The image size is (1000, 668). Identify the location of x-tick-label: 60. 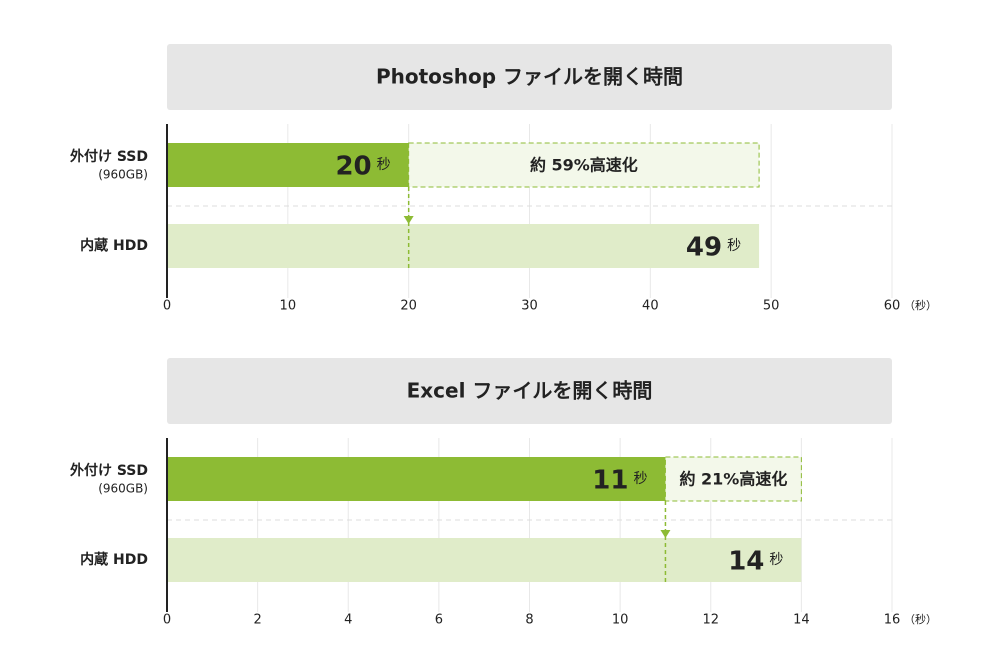
(892, 306).